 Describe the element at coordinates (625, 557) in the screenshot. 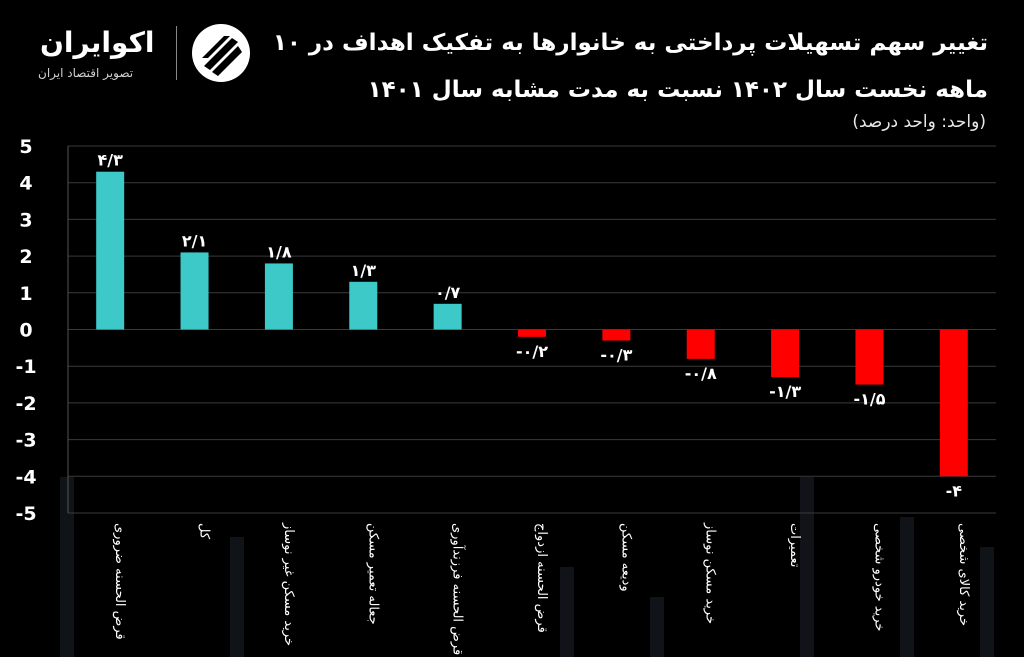

I see `x-tick-label: ودیعه مسکن` at that location.